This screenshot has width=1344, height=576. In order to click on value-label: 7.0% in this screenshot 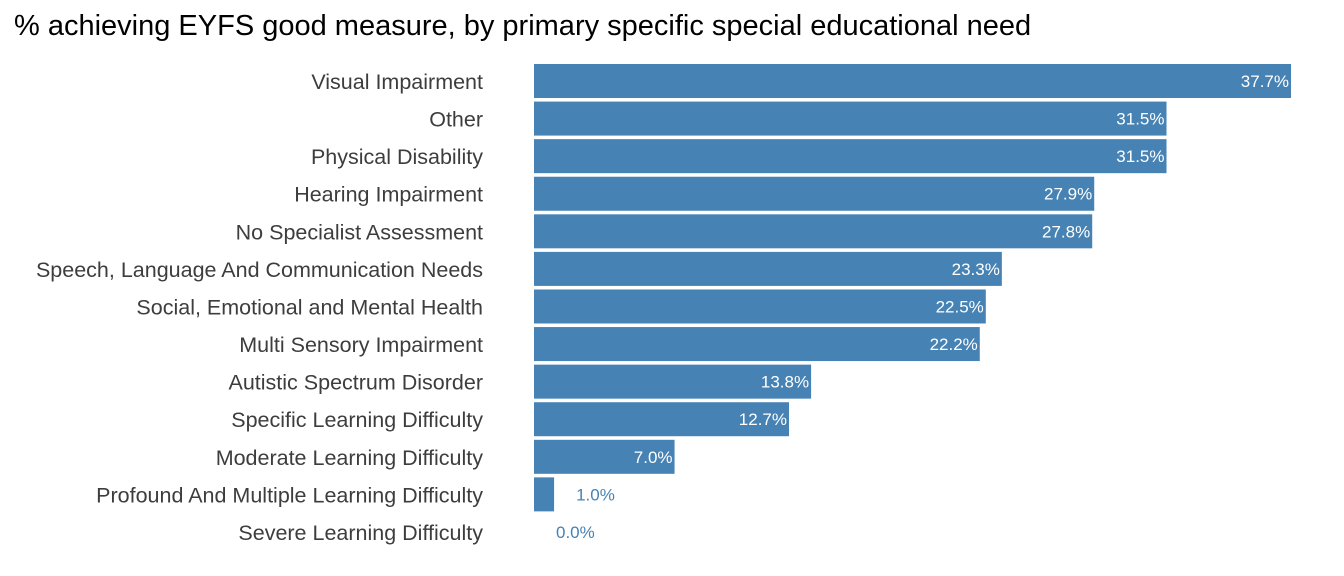, I will do `click(653, 457)`.